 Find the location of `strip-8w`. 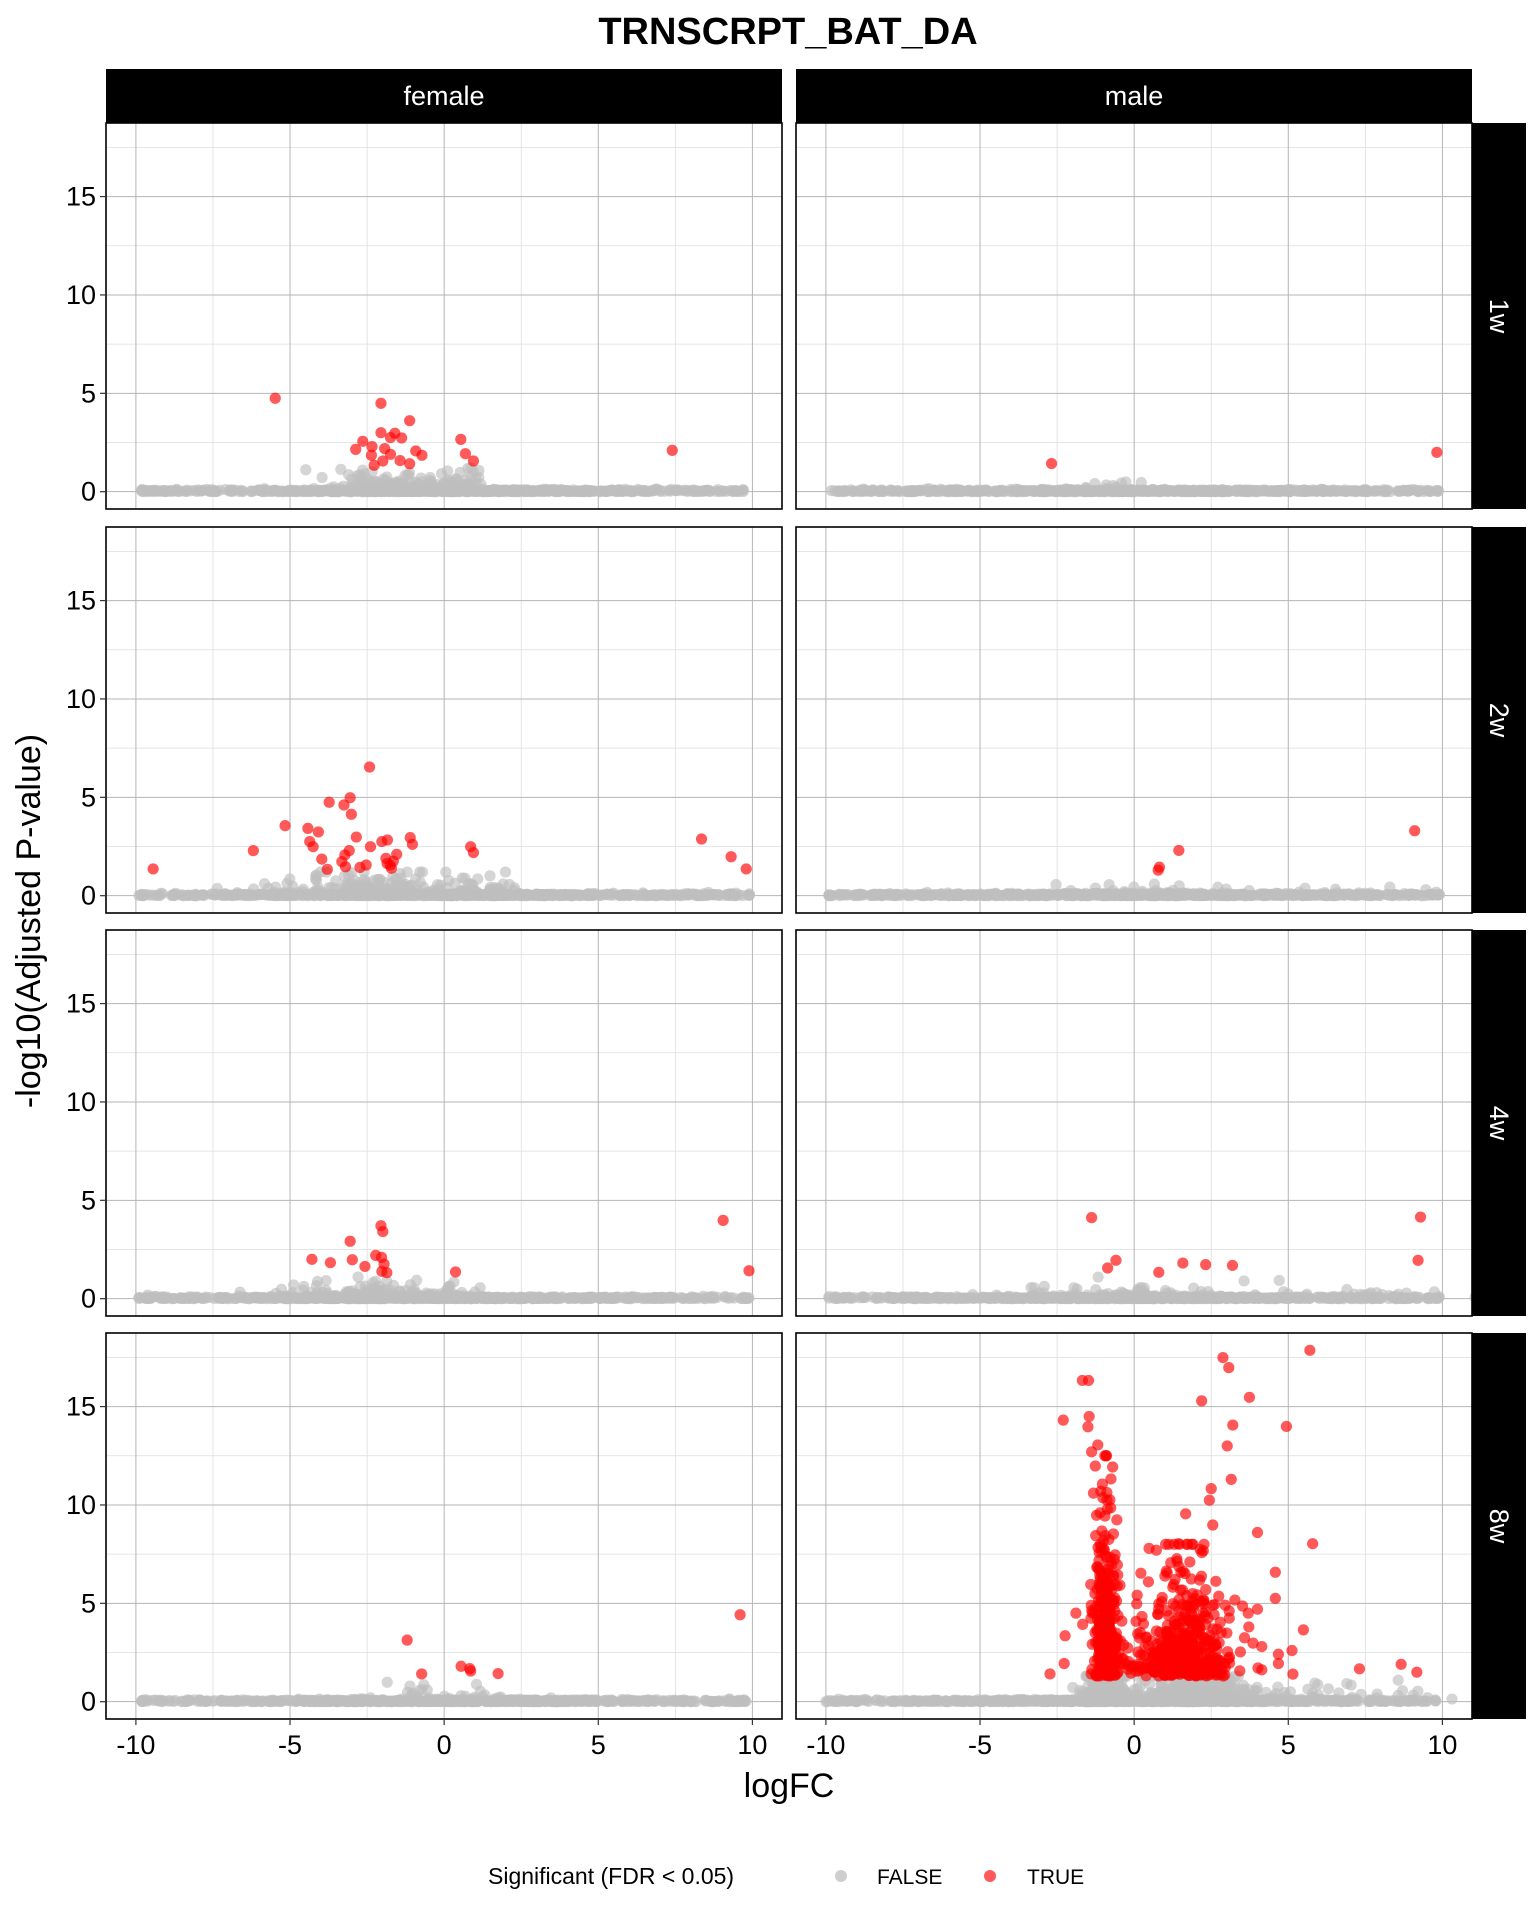

strip-8w is located at coordinates (1499, 1526).